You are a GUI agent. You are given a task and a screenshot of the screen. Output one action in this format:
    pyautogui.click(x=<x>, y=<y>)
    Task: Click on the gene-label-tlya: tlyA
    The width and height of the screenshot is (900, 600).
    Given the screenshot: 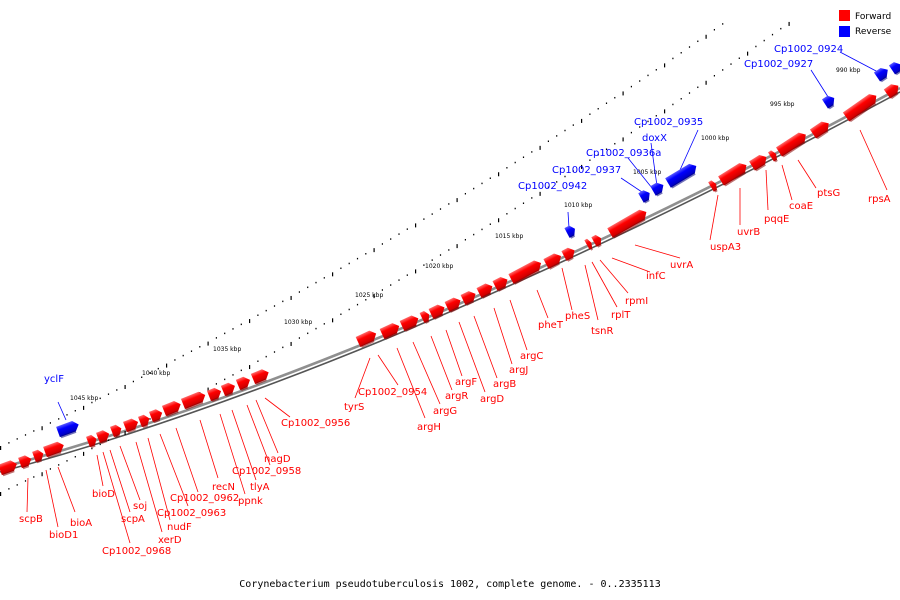 What is the action you would take?
    pyautogui.click(x=260, y=487)
    